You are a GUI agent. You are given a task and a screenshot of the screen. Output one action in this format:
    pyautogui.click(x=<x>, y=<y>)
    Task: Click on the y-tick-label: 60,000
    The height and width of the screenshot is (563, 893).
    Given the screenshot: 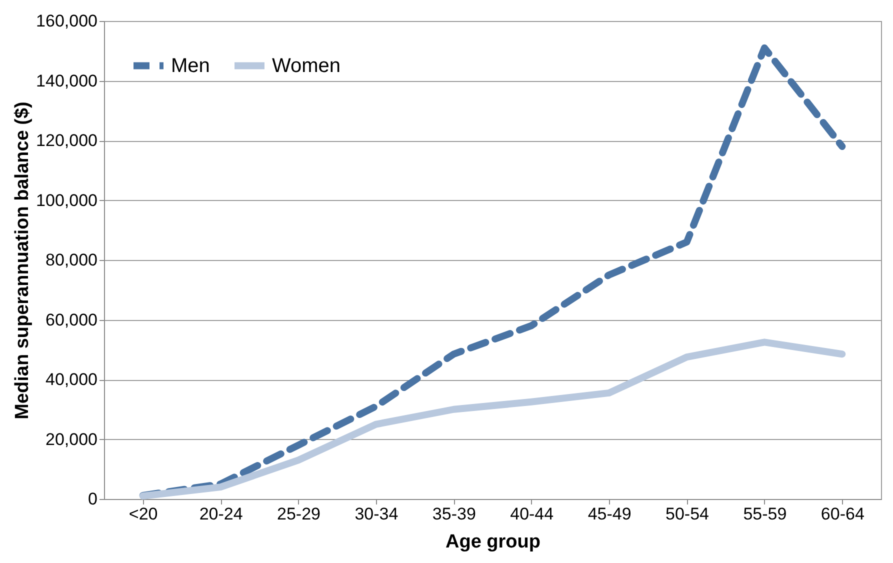 What is the action you would take?
    pyautogui.click(x=72, y=320)
    